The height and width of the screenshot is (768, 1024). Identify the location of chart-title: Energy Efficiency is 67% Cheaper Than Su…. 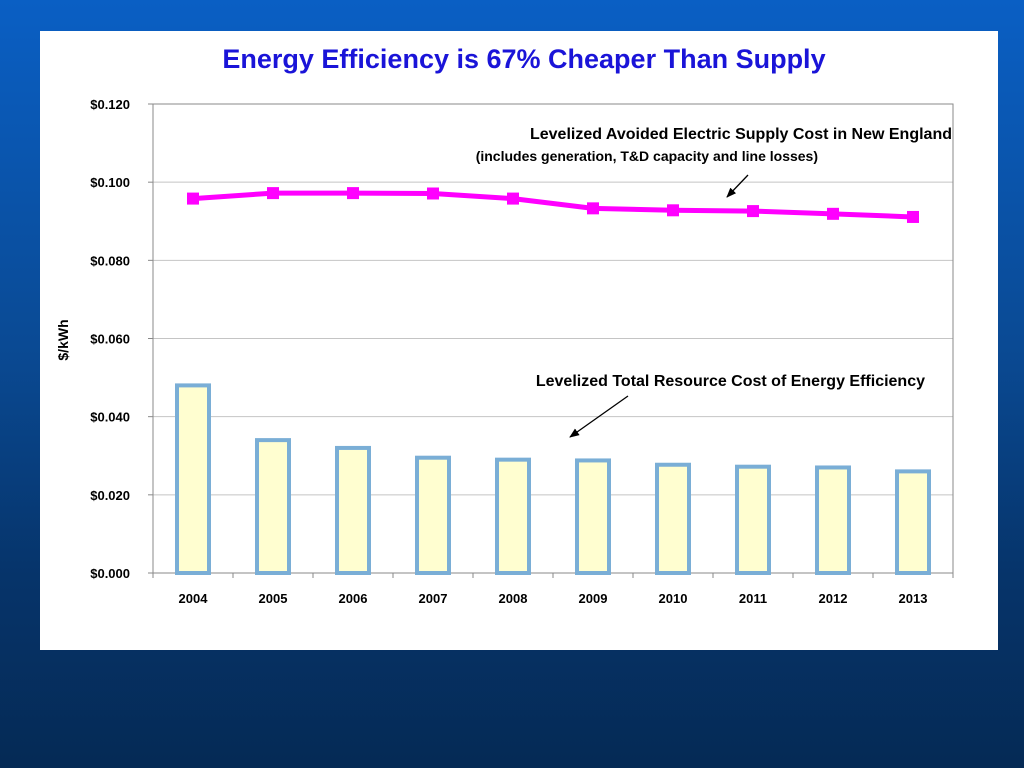
(523, 59).